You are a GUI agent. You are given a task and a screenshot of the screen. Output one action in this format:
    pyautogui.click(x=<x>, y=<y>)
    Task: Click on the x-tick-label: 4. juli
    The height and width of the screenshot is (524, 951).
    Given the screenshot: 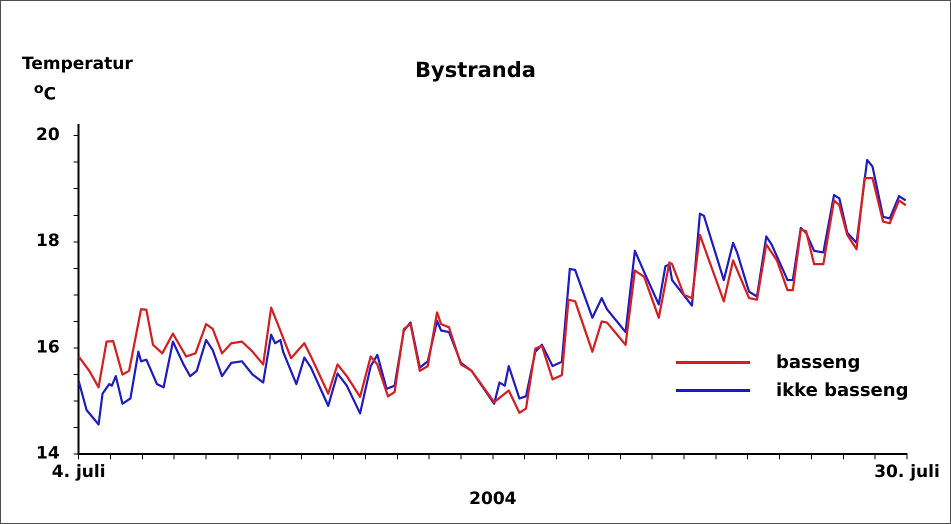 What is the action you would take?
    pyautogui.click(x=79, y=472)
    